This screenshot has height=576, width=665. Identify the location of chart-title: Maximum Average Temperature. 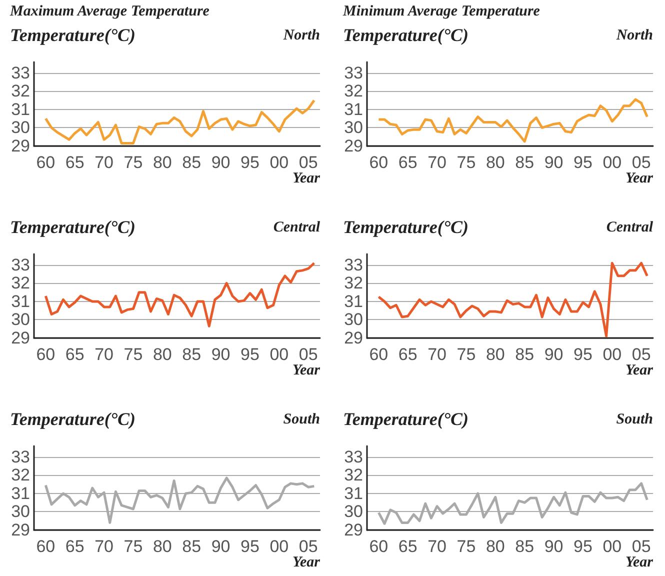
(109, 12).